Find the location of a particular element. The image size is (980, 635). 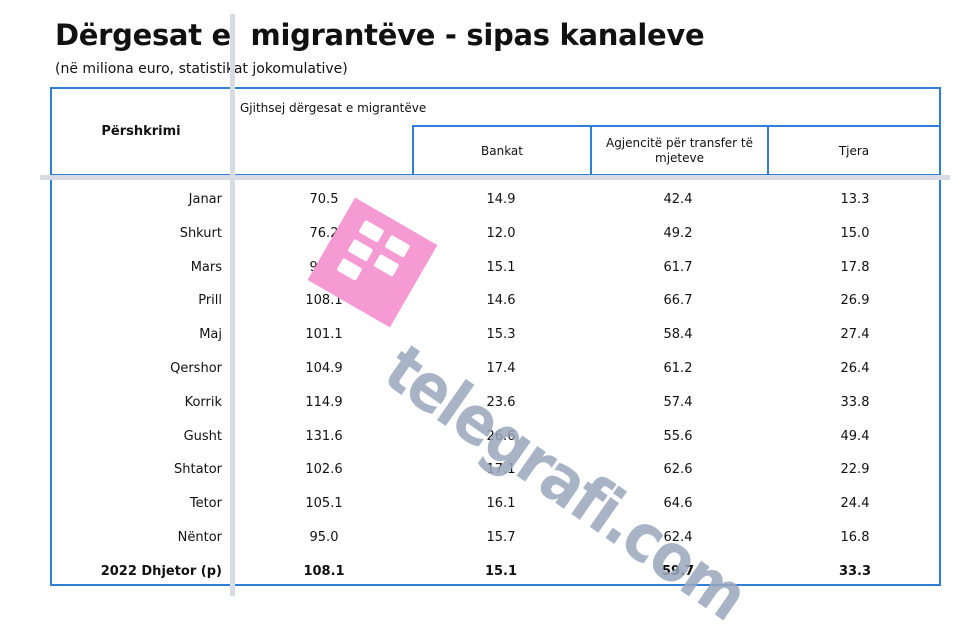

cell-total: 131.6 is located at coordinates (324, 436).